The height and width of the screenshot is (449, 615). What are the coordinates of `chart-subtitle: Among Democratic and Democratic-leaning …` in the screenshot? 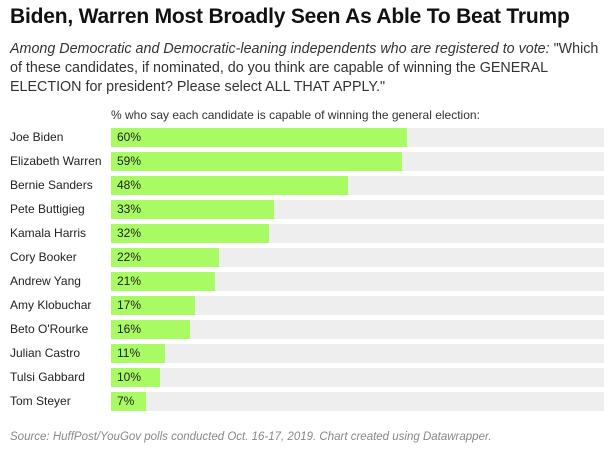 It's located at (310, 68).